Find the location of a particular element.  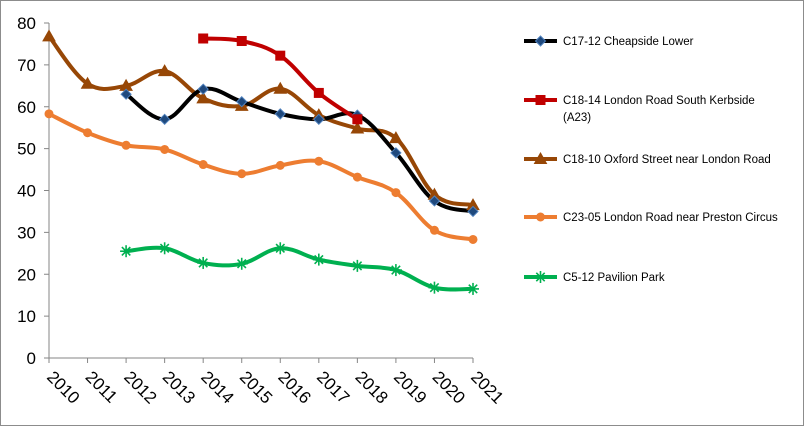

y-tick-label: 40 is located at coordinates (26, 191).